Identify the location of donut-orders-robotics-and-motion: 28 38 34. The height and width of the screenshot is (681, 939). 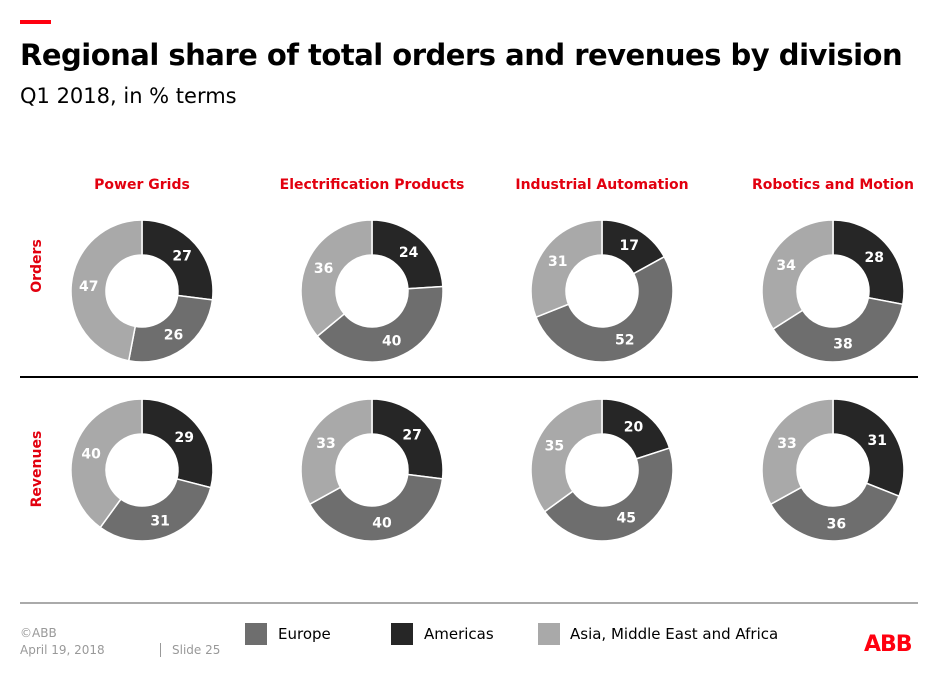
(833, 291).